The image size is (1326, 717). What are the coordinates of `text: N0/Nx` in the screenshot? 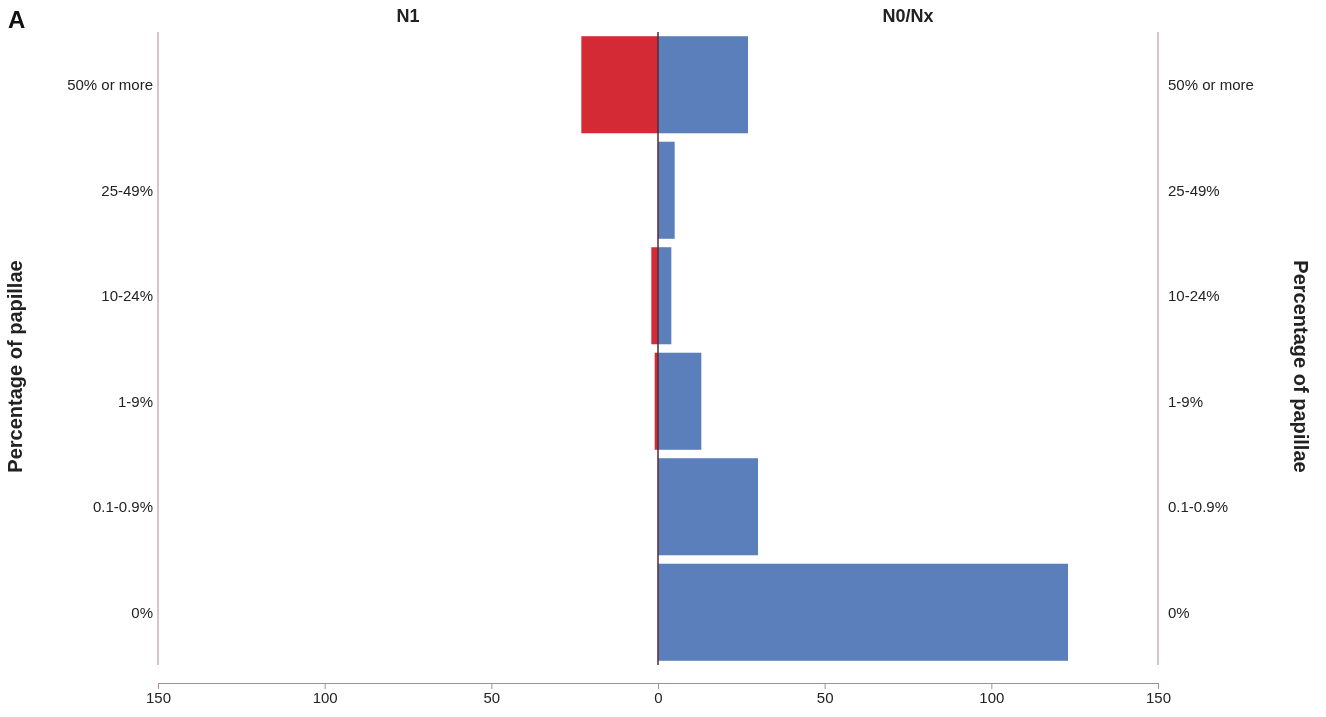 It's located at (908, 16).